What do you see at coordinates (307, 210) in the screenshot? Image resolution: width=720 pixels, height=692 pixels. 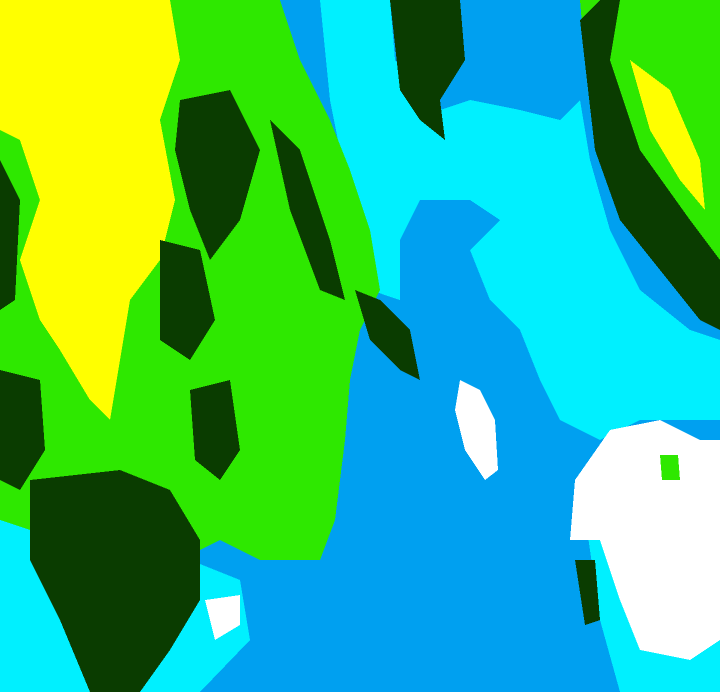 I see `dark-green-ridge` at bounding box center [307, 210].